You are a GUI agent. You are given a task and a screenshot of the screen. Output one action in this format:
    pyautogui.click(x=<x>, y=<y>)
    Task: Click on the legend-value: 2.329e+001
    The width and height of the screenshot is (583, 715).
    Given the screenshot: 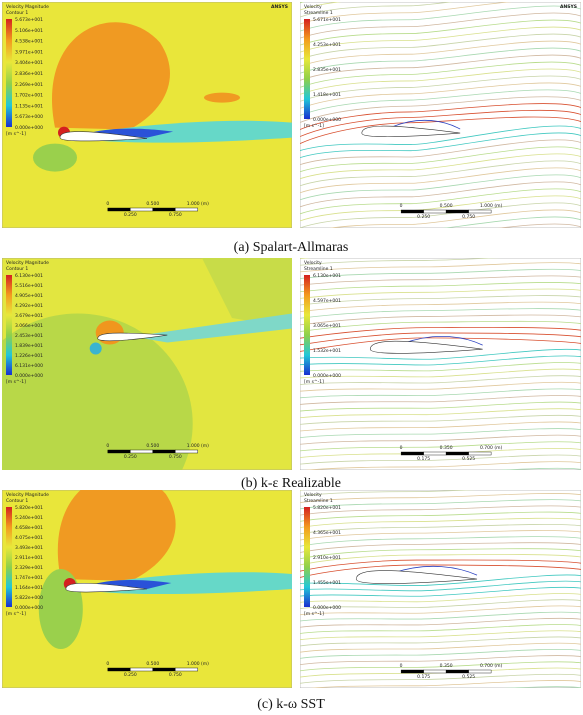 What is the action you would take?
    pyautogui.click(x=29, y=568)
    